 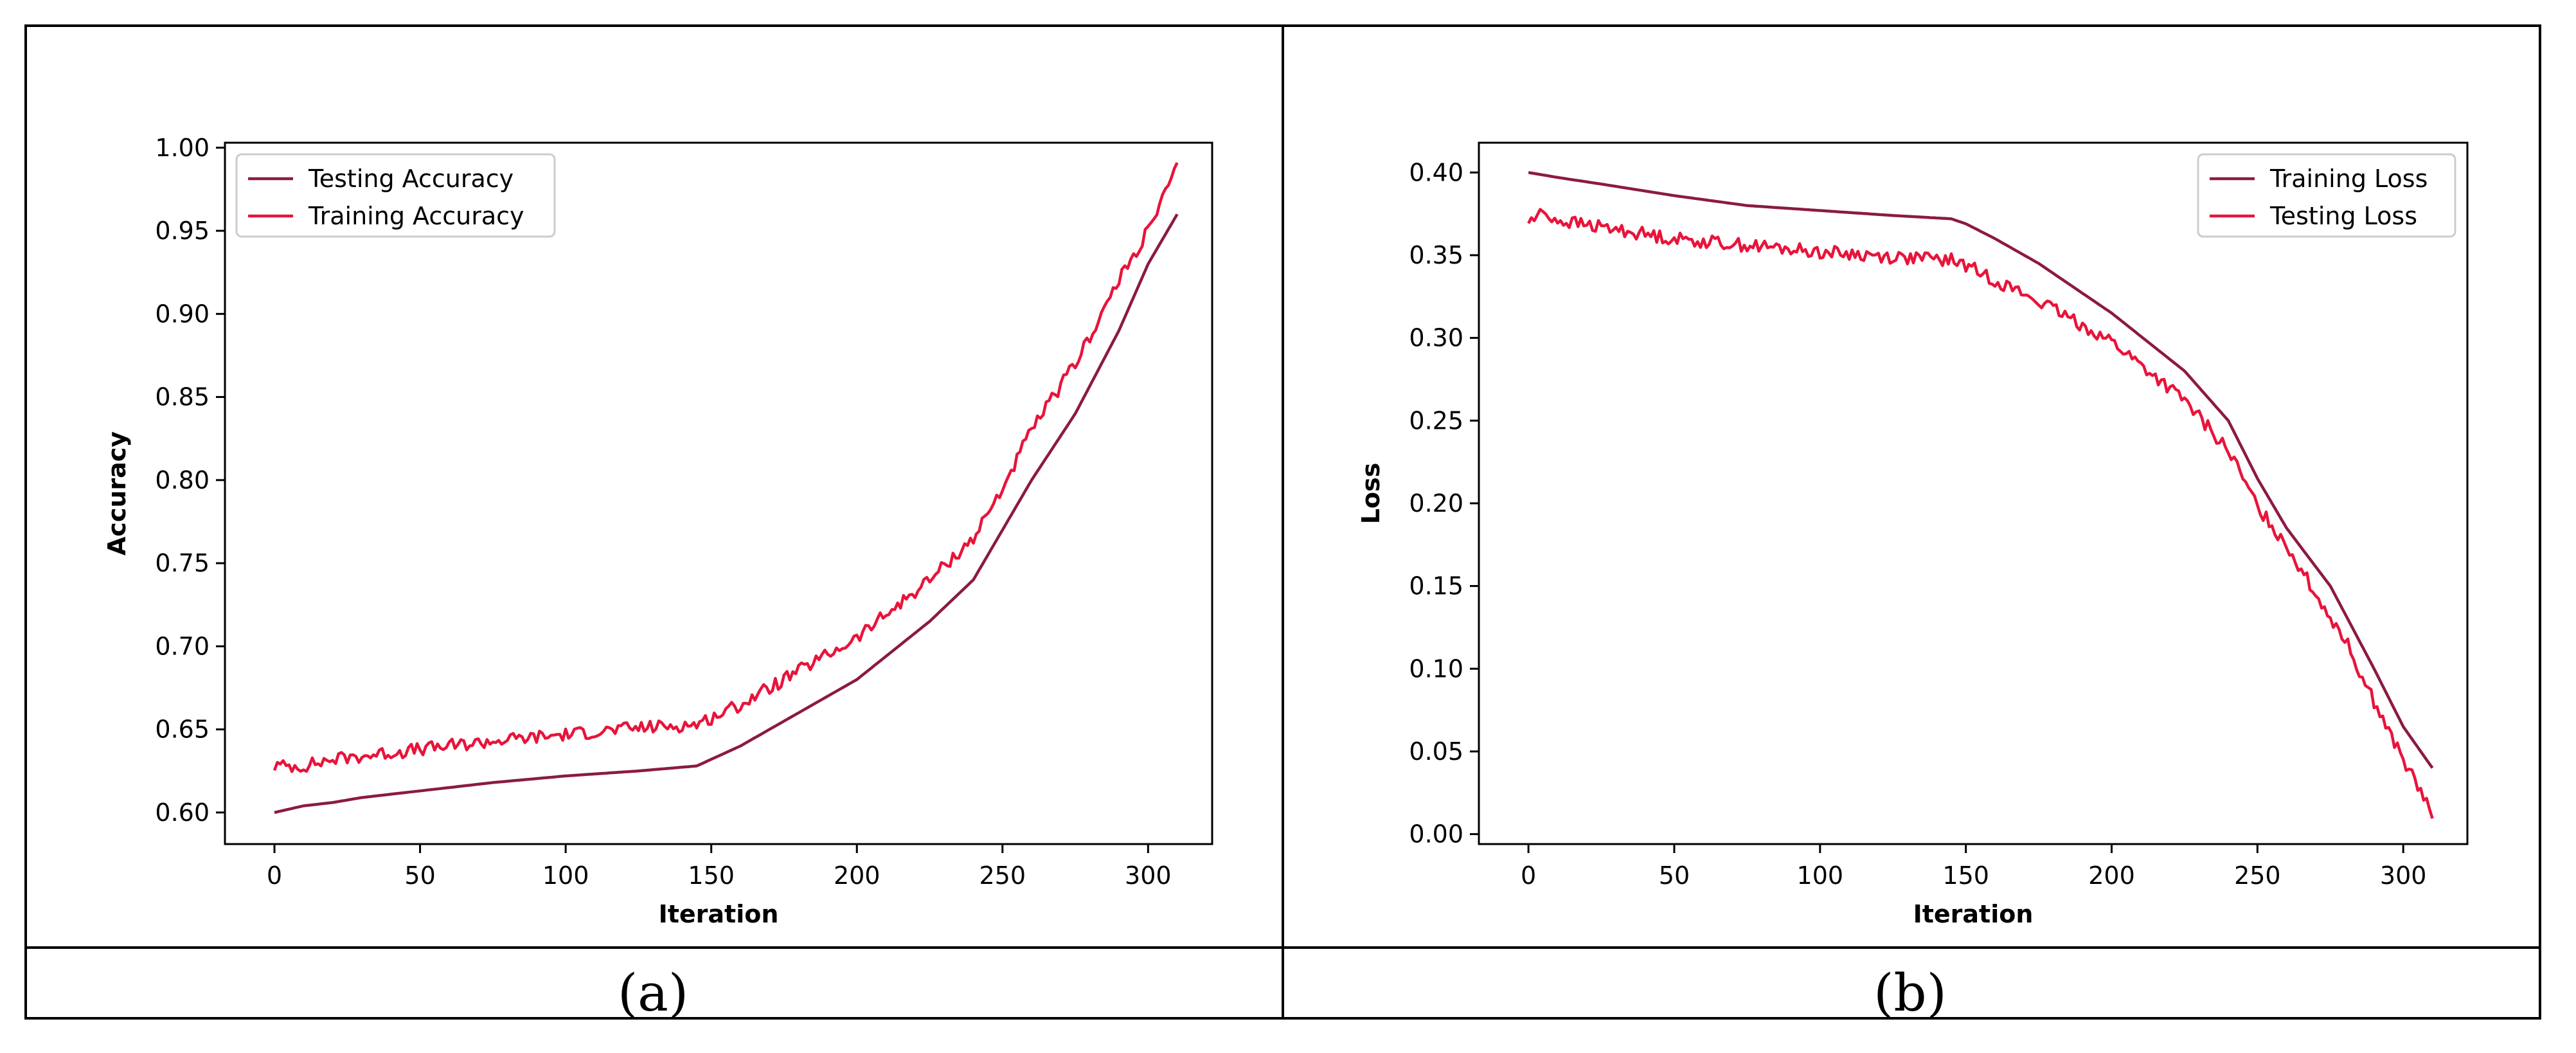 I want to click on accuracy-x-tick-label: 250, so click(x=1002, y=876).